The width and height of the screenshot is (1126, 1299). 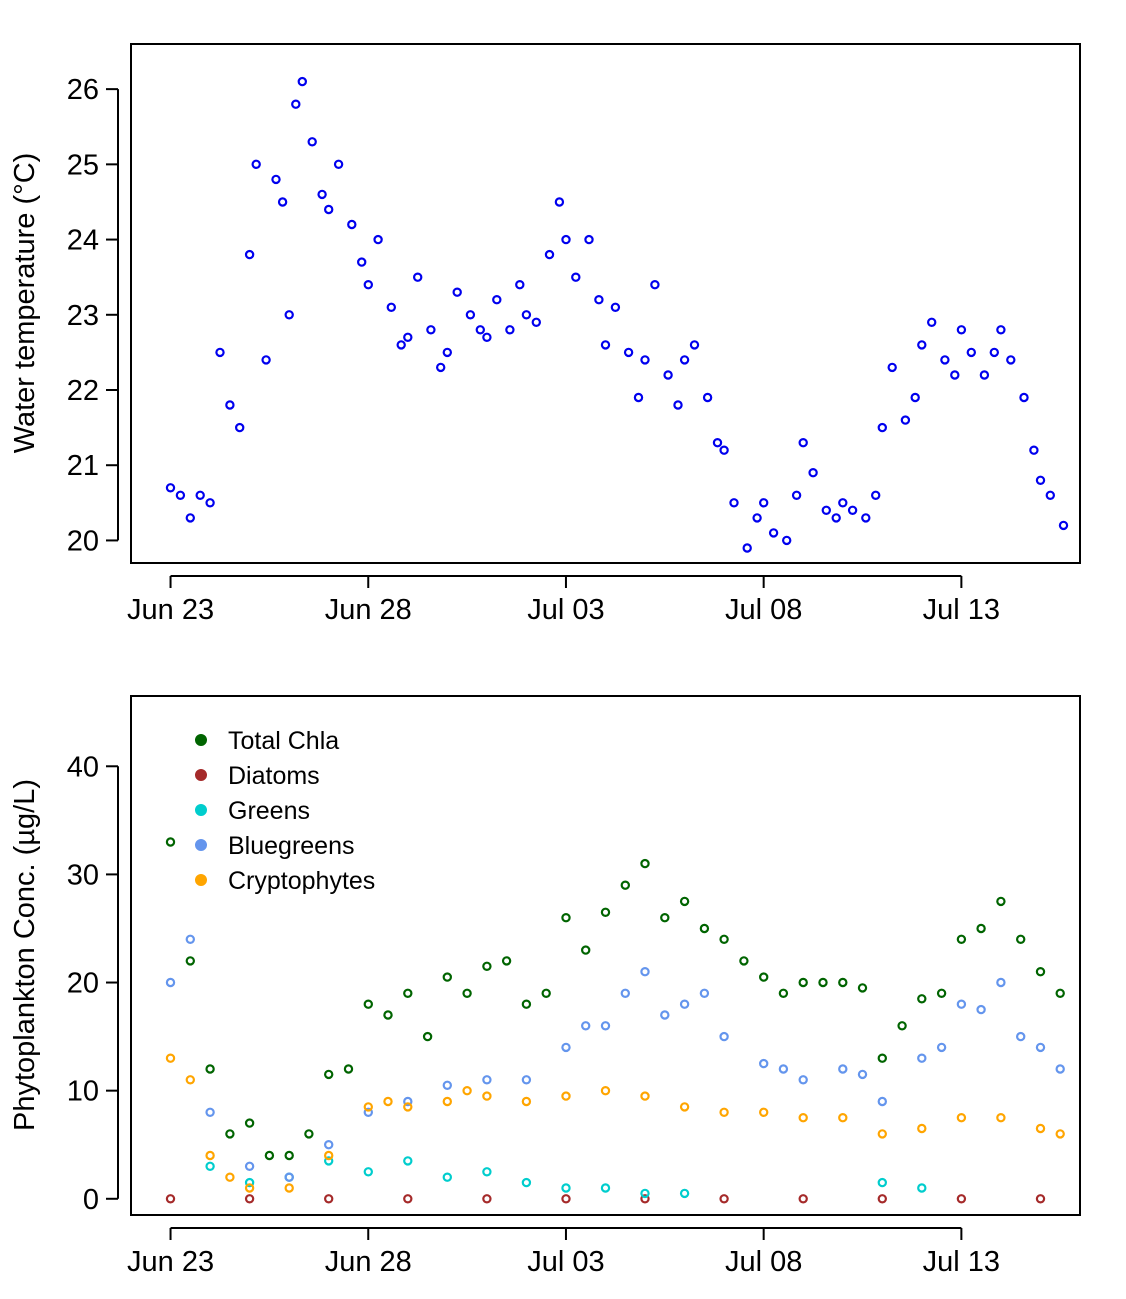 I want to click on x-axis-temperature: Jun 23 Jun 28 Jul 03 Jul 08 Jul 13, so click(x=563, y=600).